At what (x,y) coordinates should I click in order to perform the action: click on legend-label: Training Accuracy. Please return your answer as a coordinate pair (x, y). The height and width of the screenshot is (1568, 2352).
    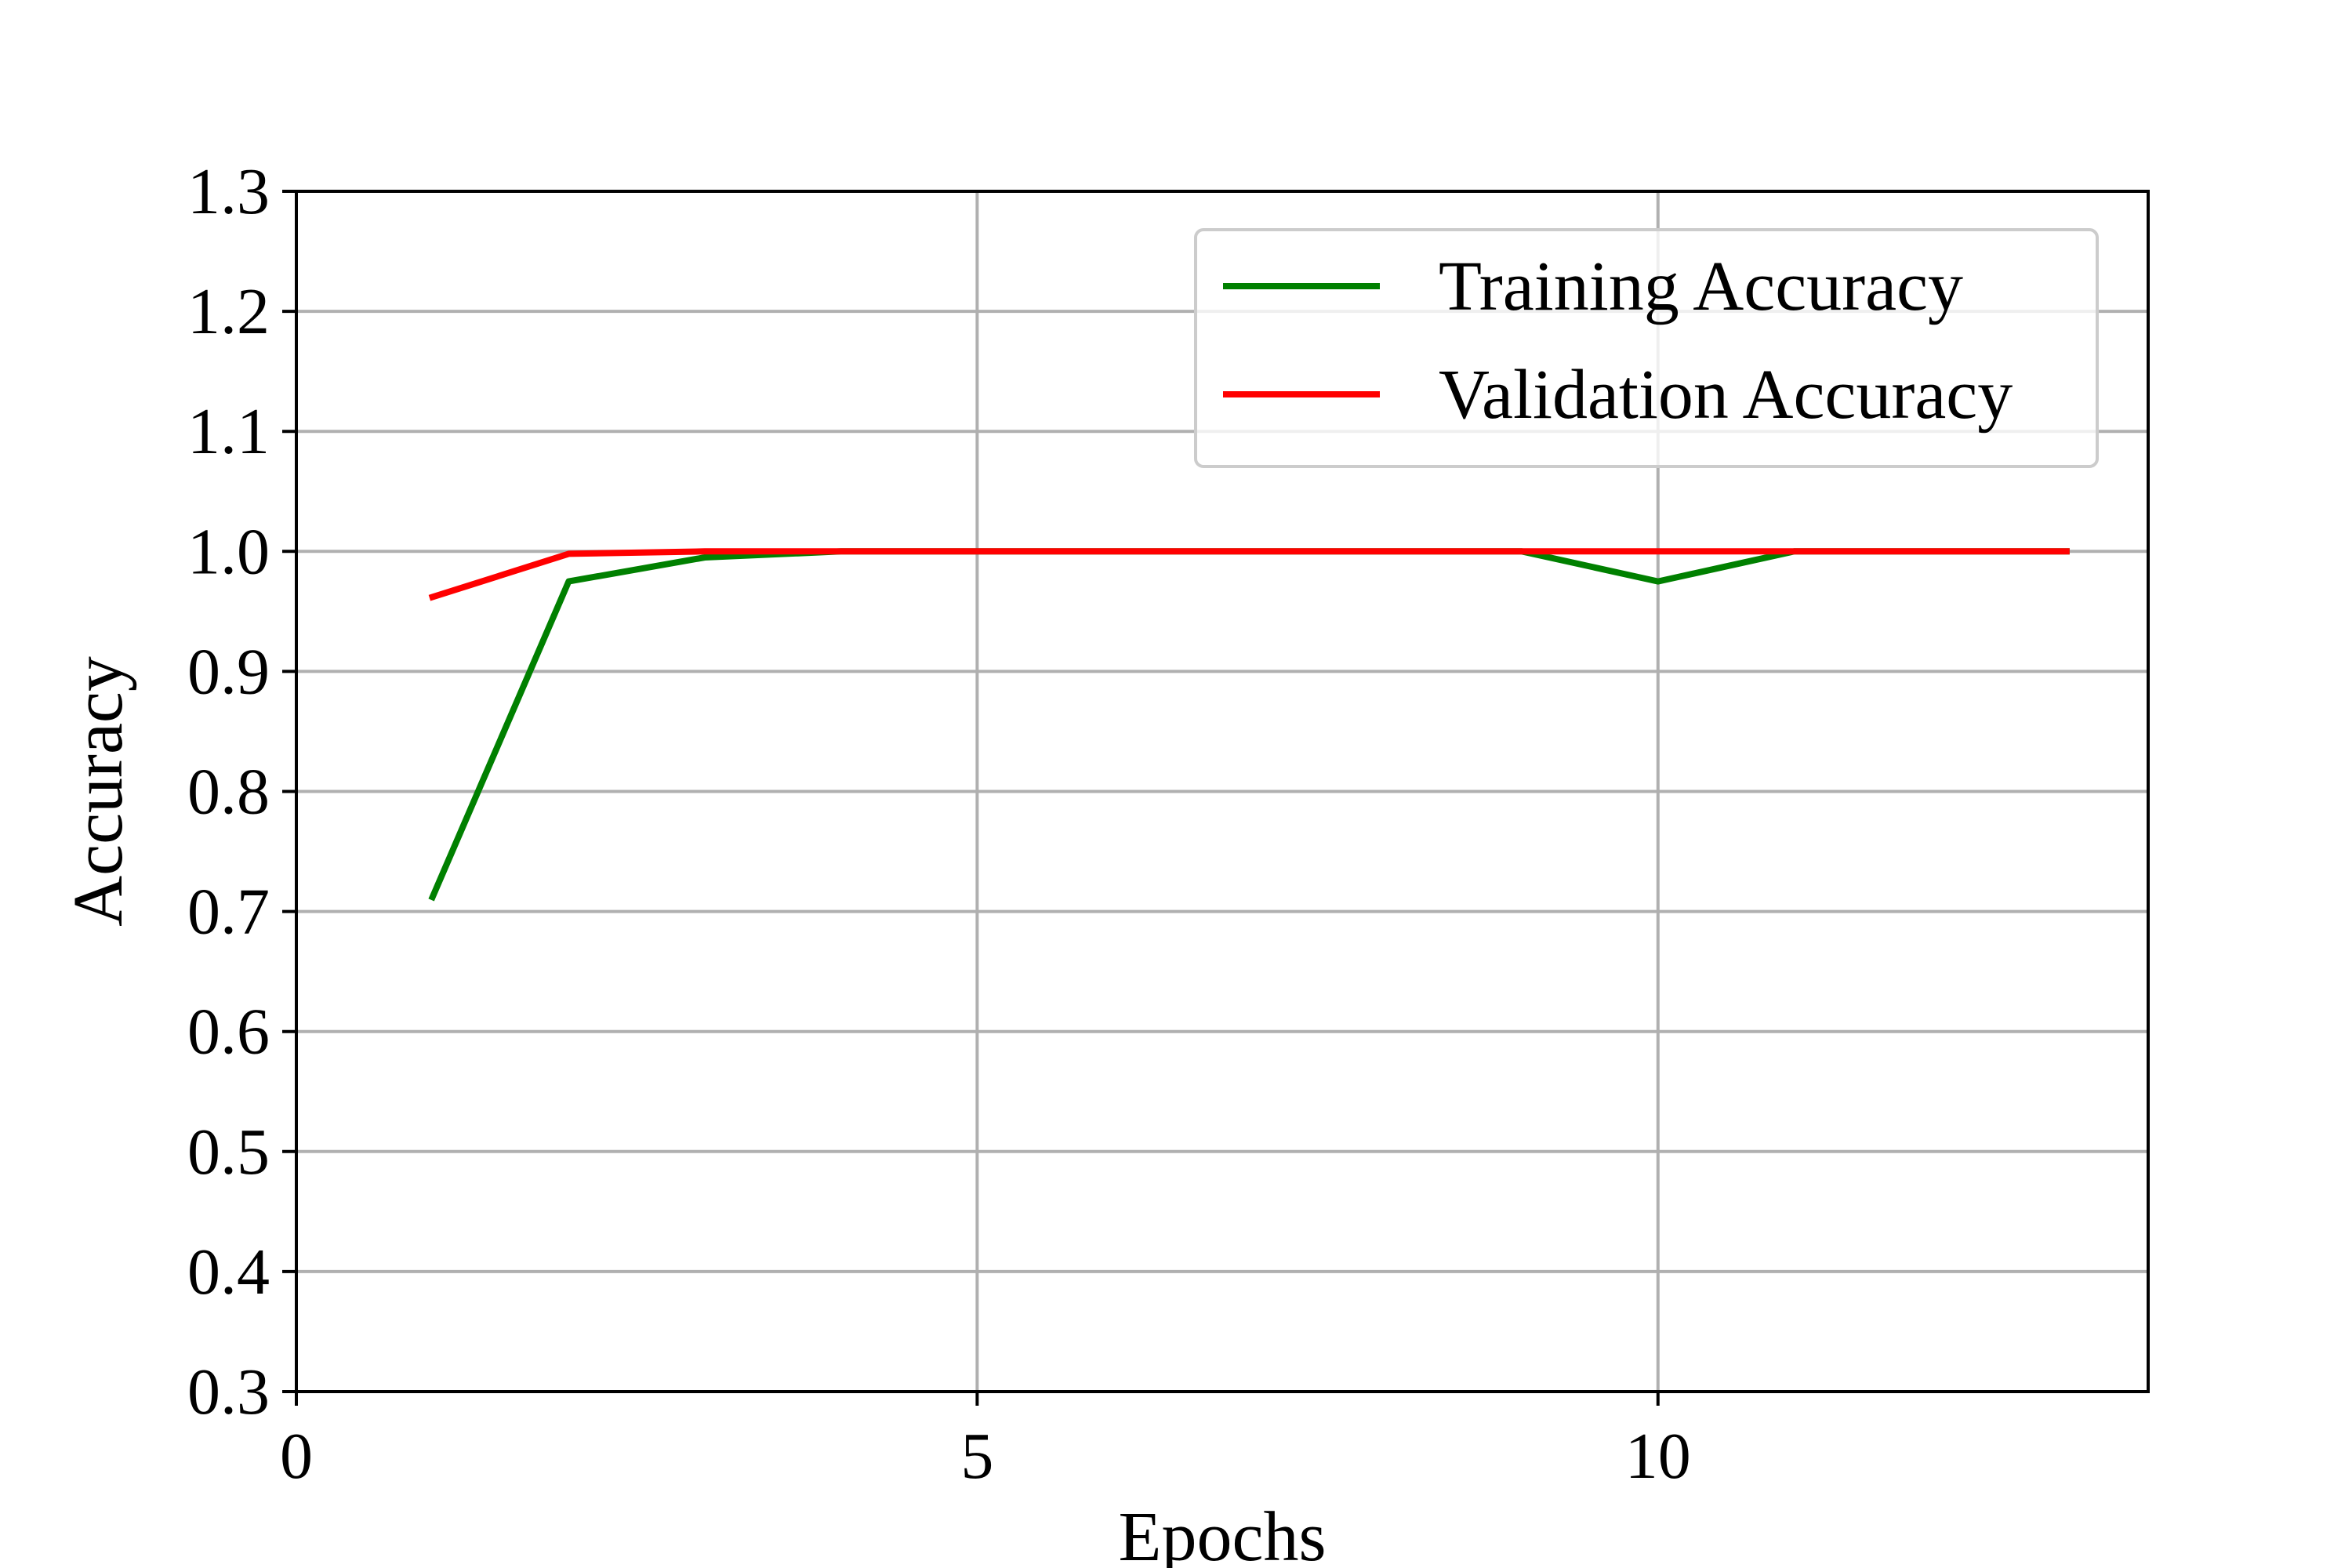
    Looking at the image, I should click on (1701, 286).